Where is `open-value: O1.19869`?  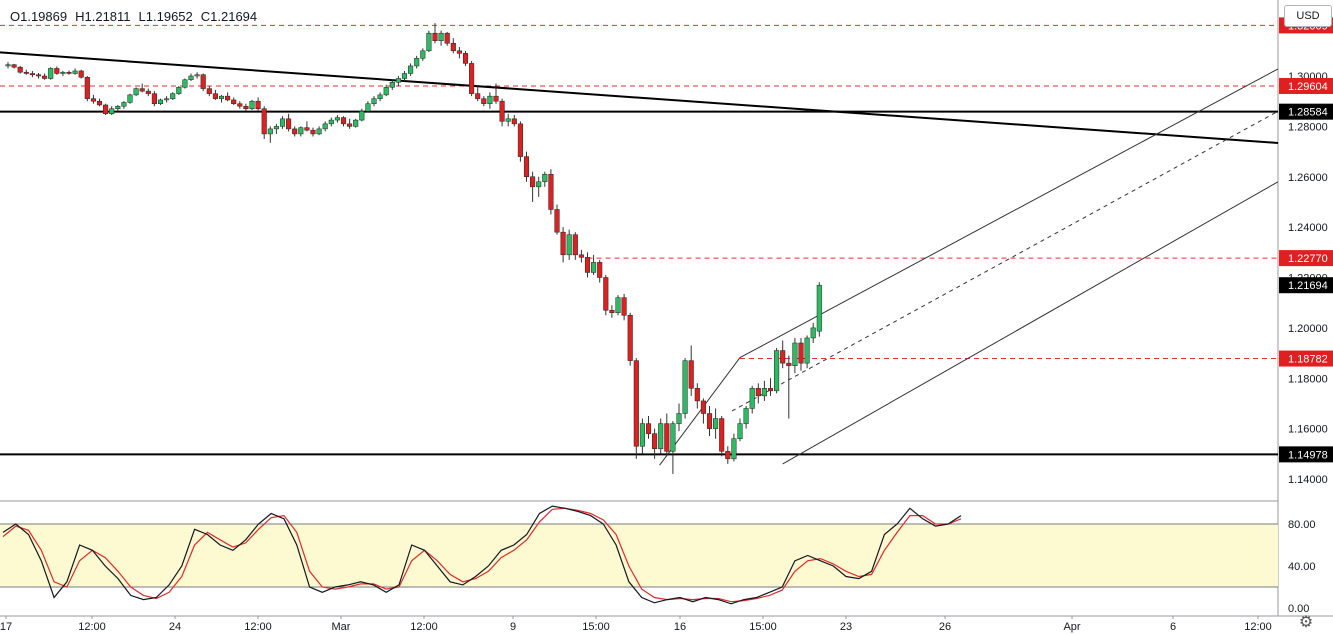
open-value: O1.19869 is located at coordinates (39, 16).